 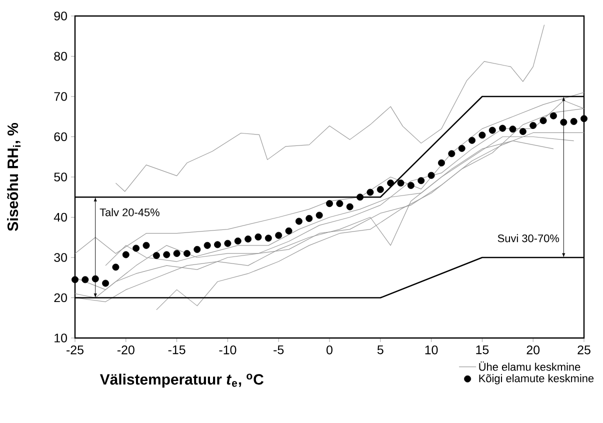 I want to click on y-tick-label: 10, so click(x=61, y=338).